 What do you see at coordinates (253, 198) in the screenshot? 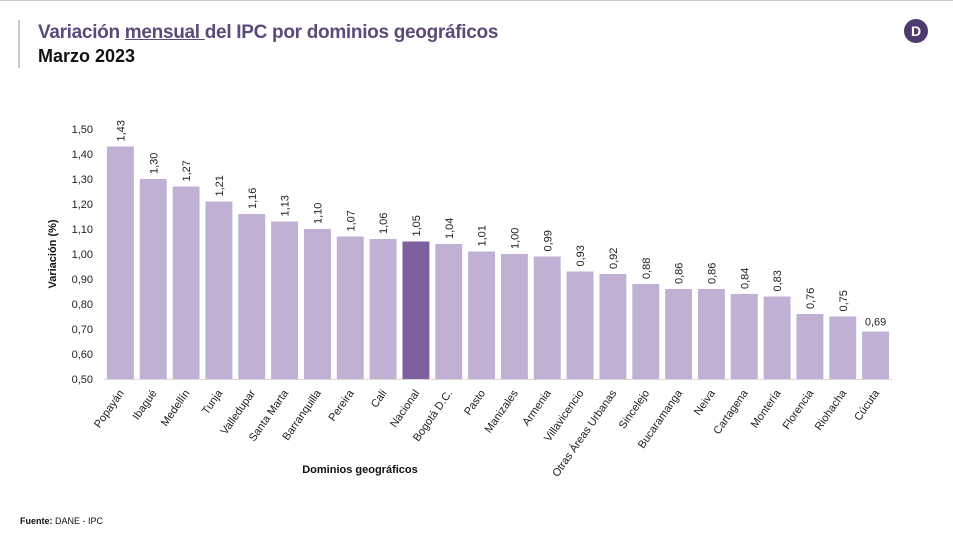
I see `data-label: 1,16` at bounding box center [253, 198].